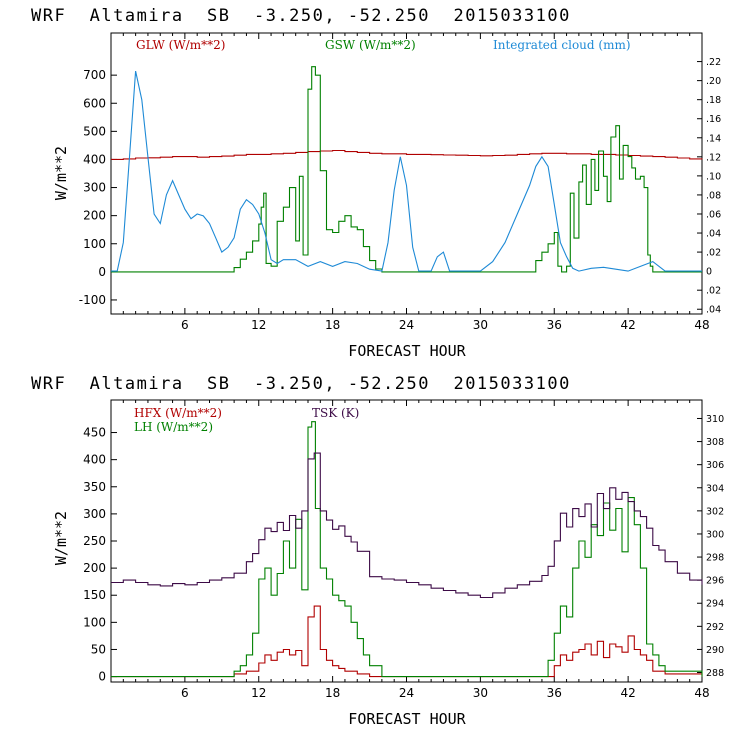 This screenshot has height=740, width=740. Describe the element at coordinates (407, 351) in the screenshot. I see `chart-1-xlabel: FORECAST HOUR` at that location.